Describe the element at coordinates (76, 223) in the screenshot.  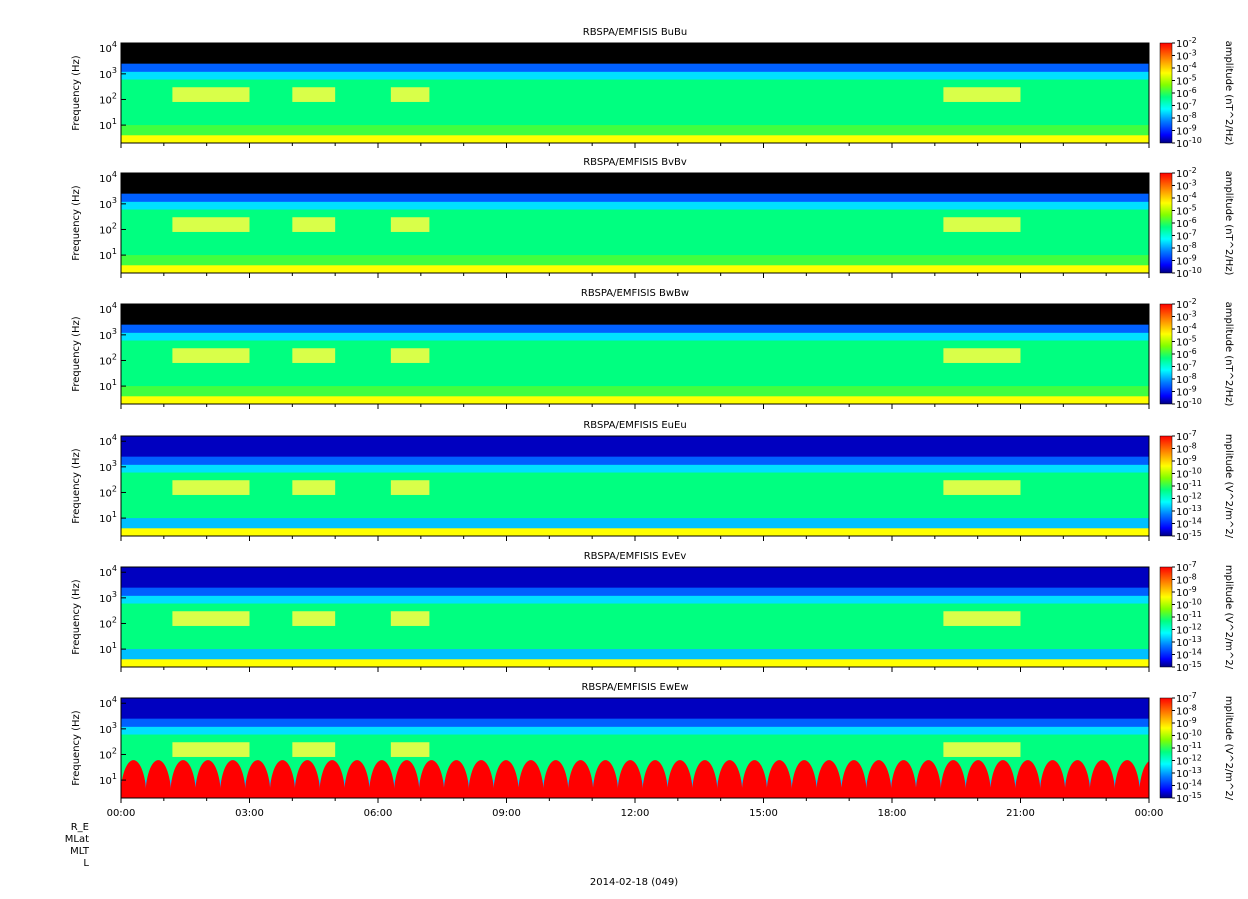
I see `y-axis-label: Frequency (Hz)` at that location.